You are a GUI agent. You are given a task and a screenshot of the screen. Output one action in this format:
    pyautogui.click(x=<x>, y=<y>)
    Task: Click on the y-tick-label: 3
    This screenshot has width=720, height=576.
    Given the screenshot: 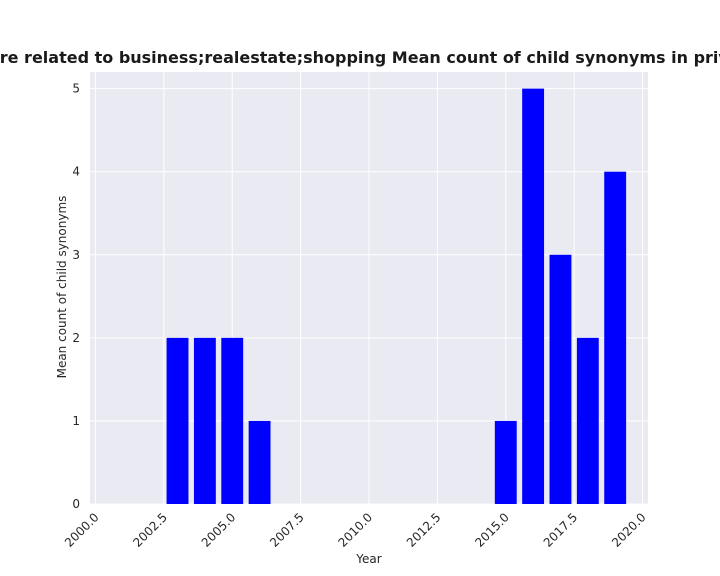 What is the action you would take?
    pyautogui.click(x=76, y=255)
    